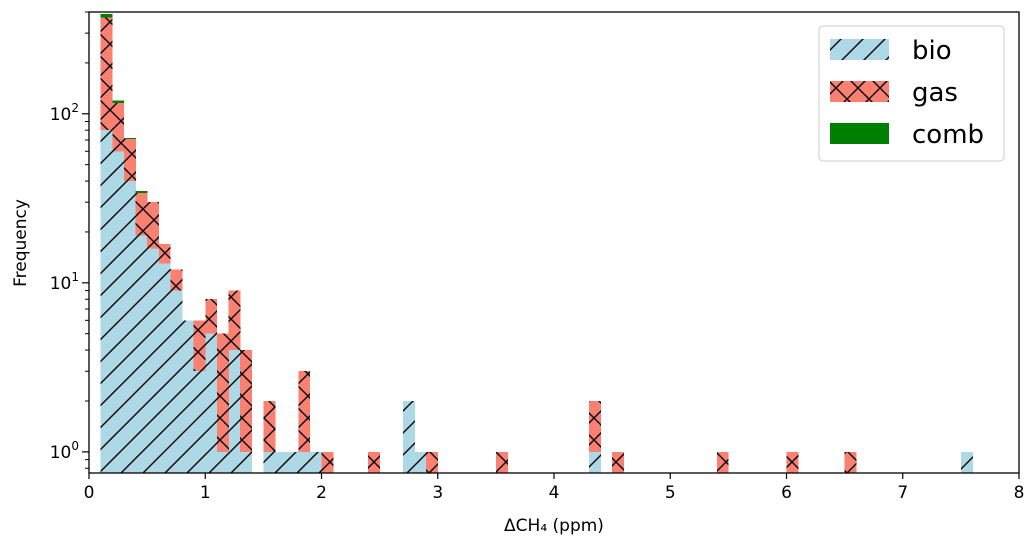  What do you see at coordinates (222, 462) in the screenshot?
I see `bar-bio-1.10` at bounding box center [222, 462].